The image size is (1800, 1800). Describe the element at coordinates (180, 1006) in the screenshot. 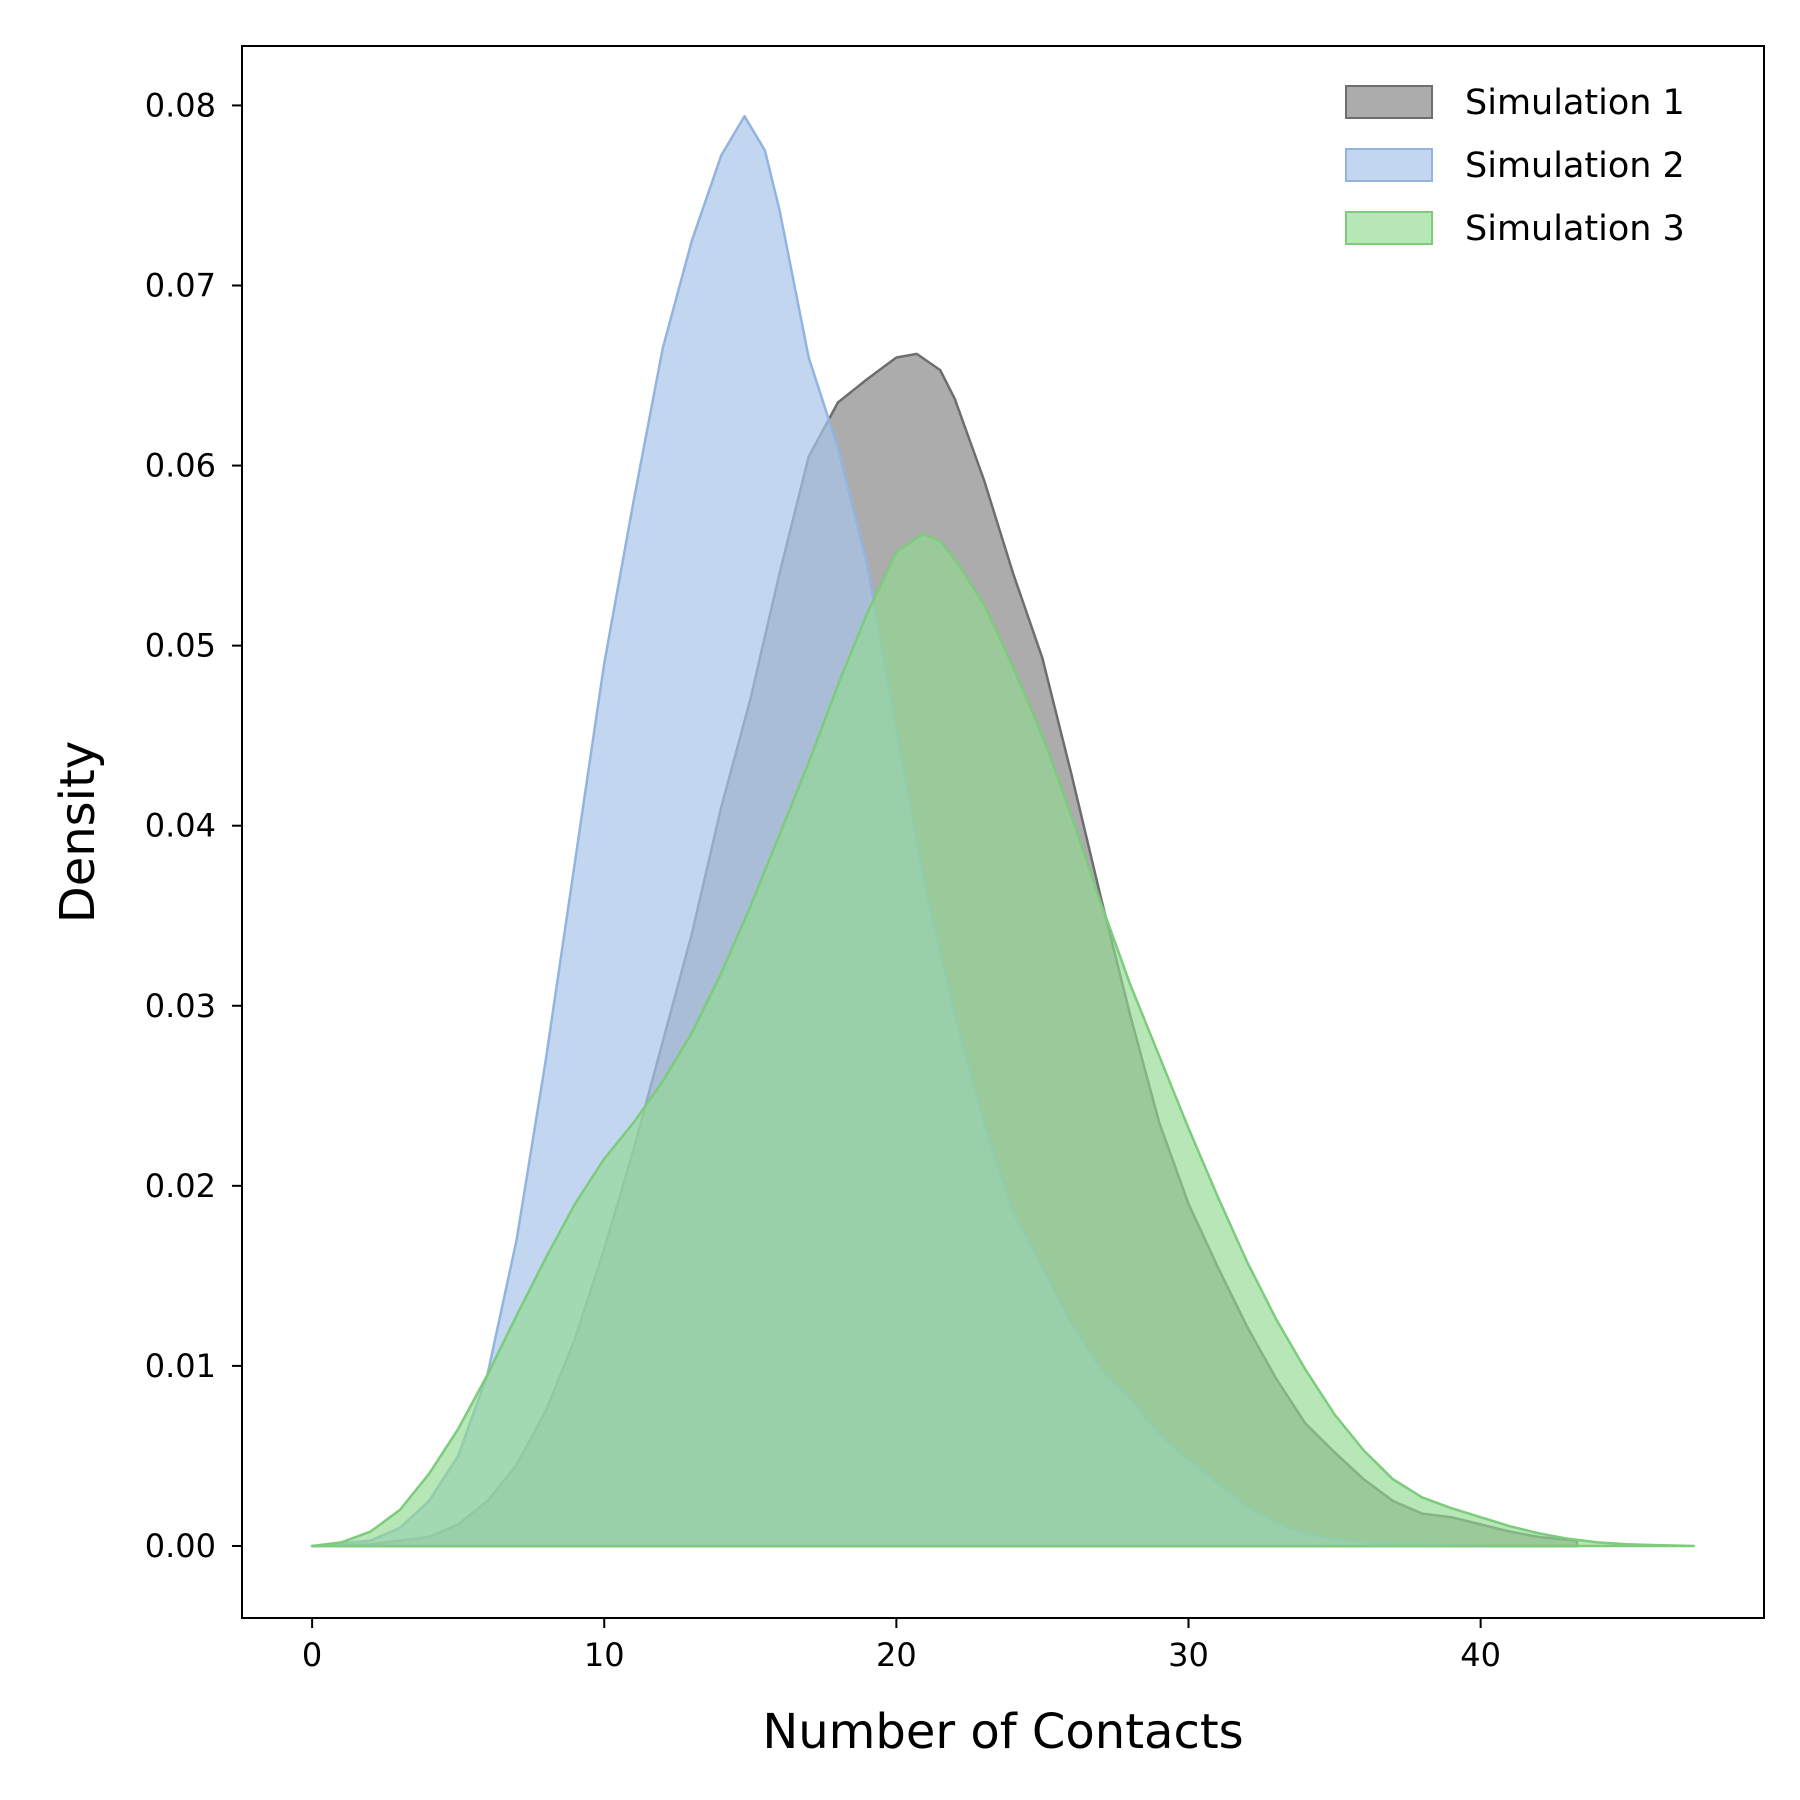

I see `y-tick-label: 0.03` at that location.